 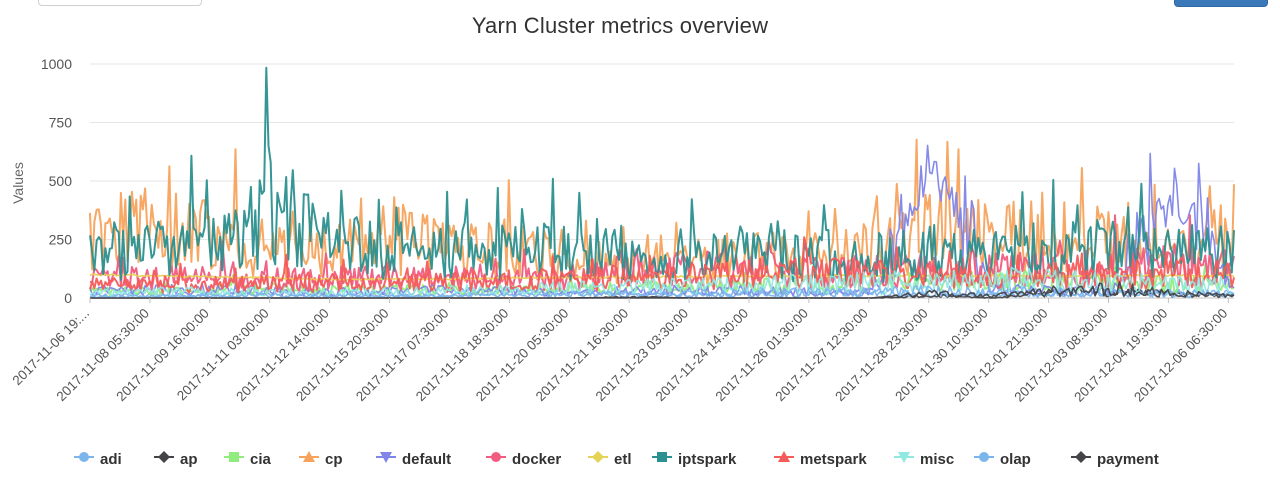 I want to click on y-tick-label: 1000, so click(x=56, y=64).